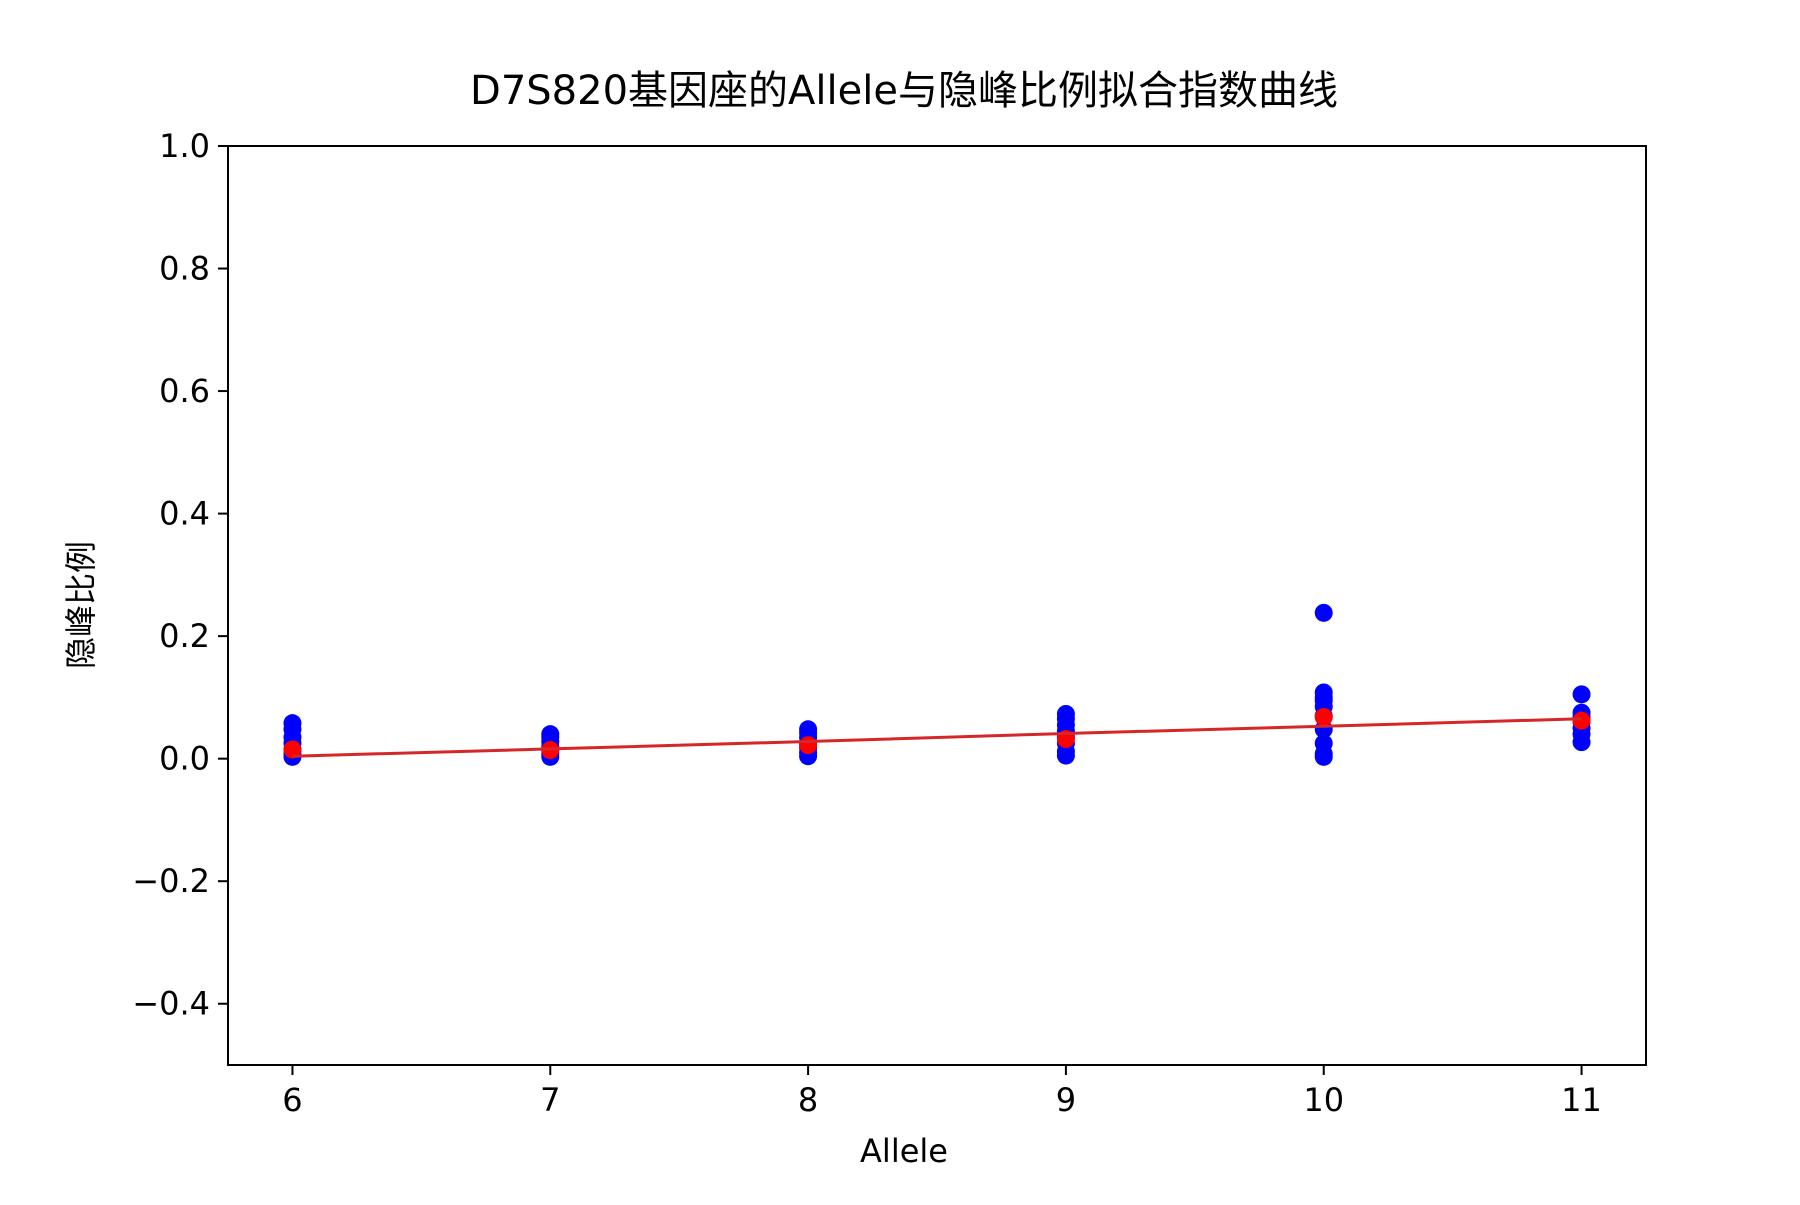 The height and width of the screenshot is (1205, 1800). Describe the element at coordinates (292, 1100) in the screenshot. I see `x-tick-label: 6` at that location.